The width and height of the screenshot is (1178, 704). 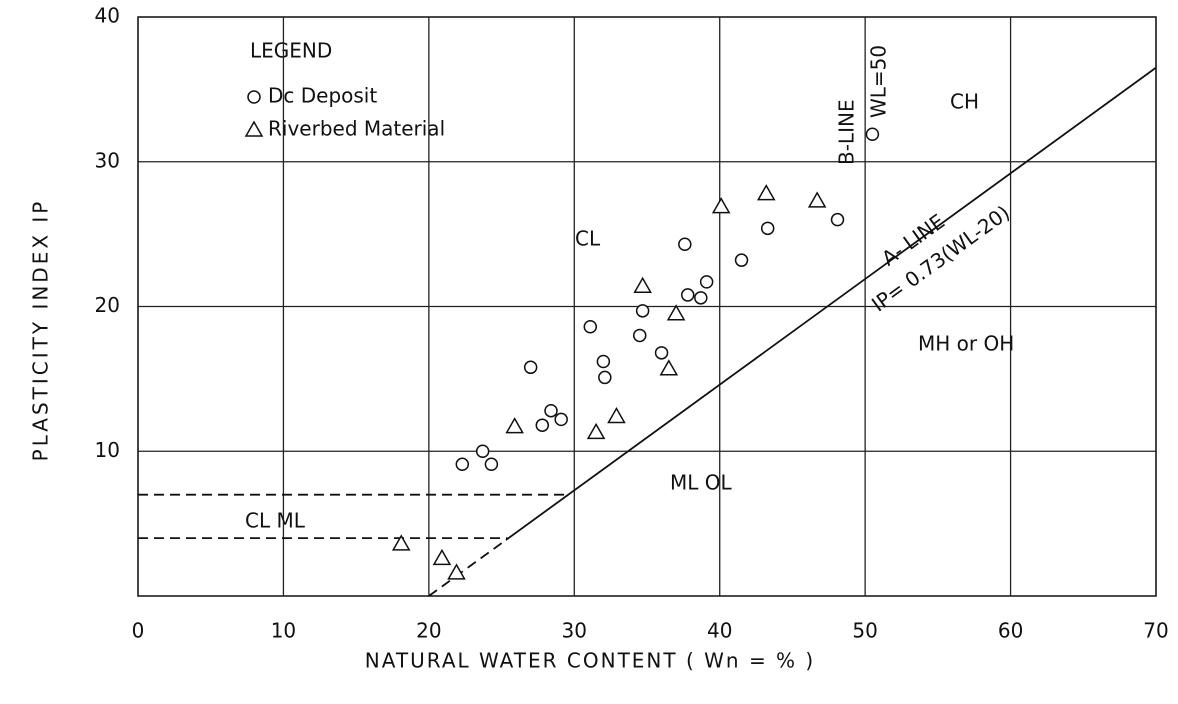 I want to click on annotation: CH, so click(x=964, y=102).